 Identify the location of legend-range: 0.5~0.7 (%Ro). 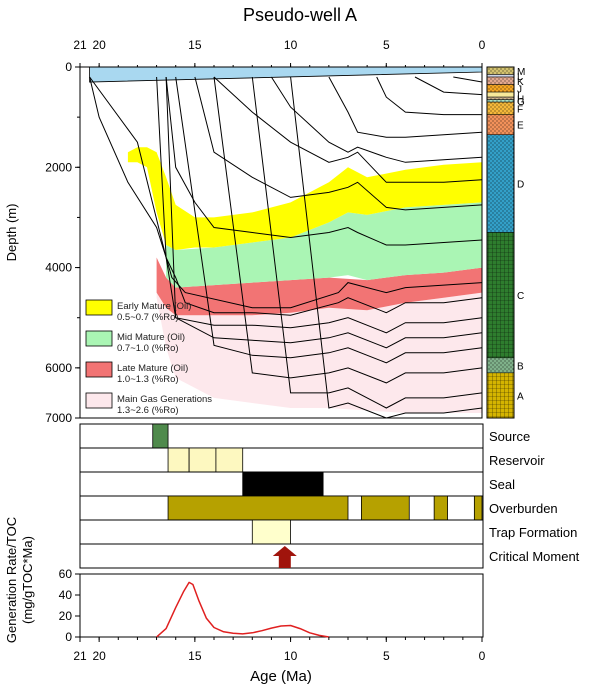
(148, 317).